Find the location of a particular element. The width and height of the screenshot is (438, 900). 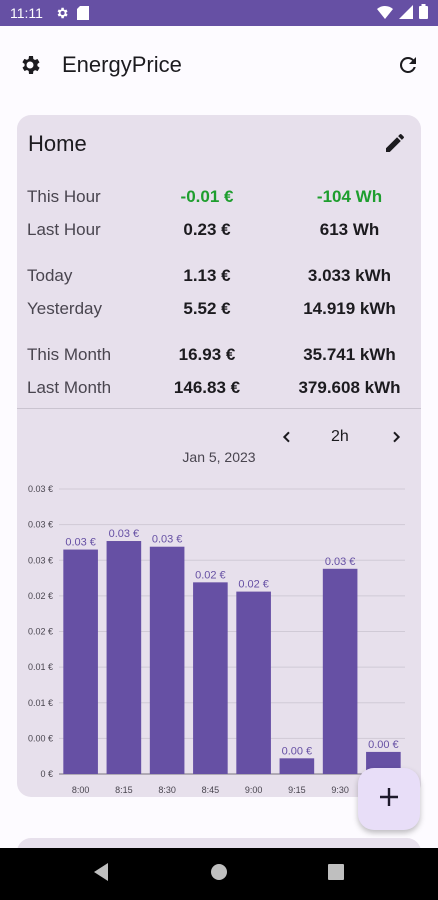

y-tick-label: 0.00 € is located at coordinates (40, 738).